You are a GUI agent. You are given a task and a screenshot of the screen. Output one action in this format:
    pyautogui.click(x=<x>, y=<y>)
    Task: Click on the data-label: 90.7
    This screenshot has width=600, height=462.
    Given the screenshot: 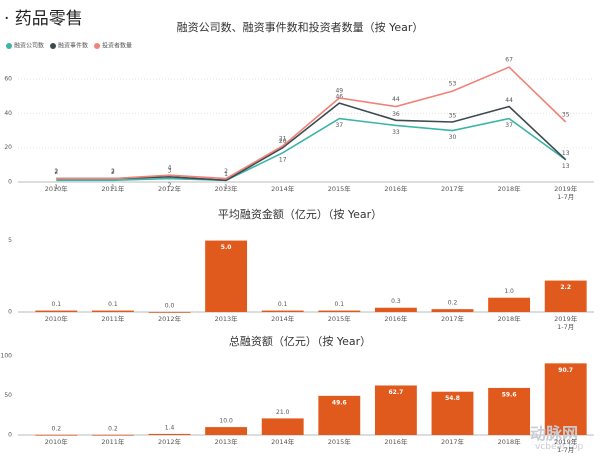 What is the action you would take?
    pyautogui.click(x=565, y=370)
    